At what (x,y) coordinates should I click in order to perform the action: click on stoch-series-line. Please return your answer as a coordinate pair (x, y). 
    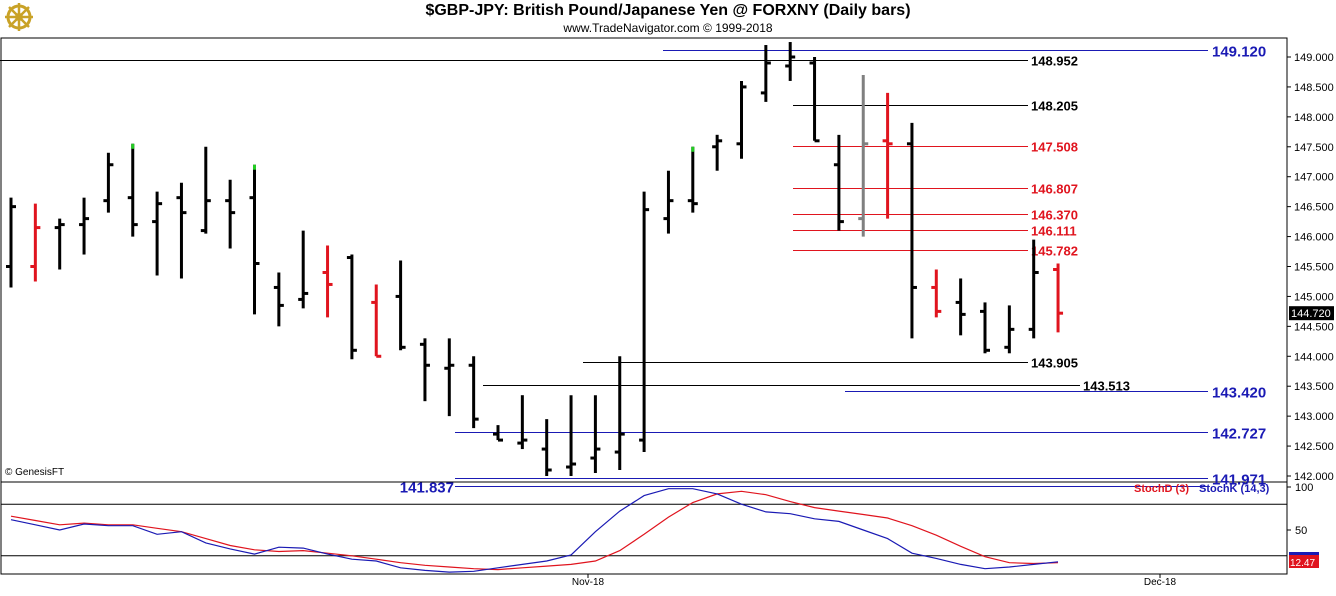
    Looking at the image, I should click on (534, 530).